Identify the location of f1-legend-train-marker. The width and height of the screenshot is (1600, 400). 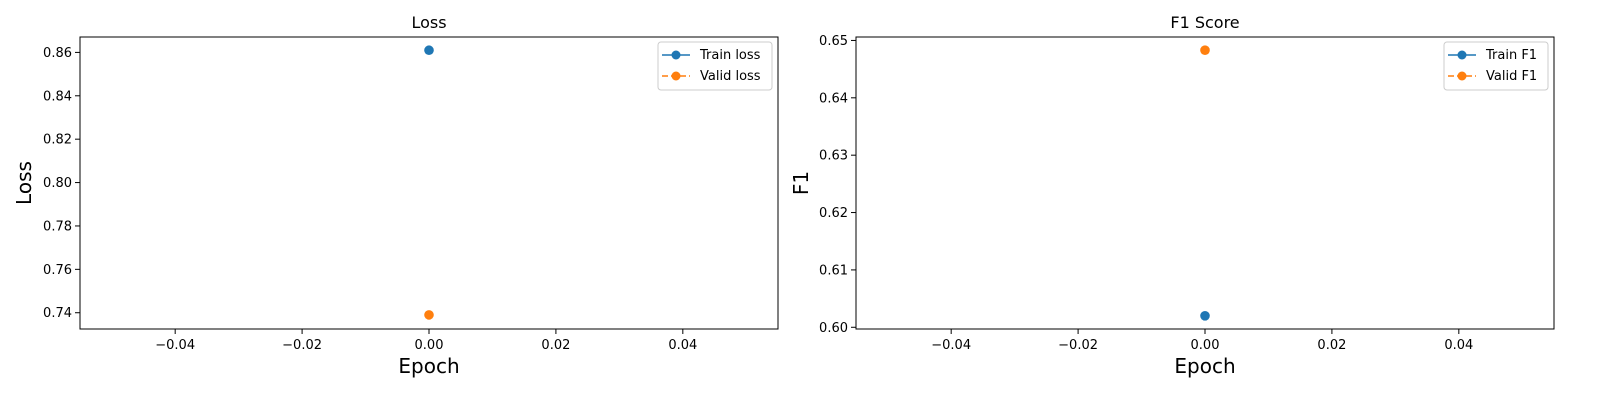
(1462, 55).